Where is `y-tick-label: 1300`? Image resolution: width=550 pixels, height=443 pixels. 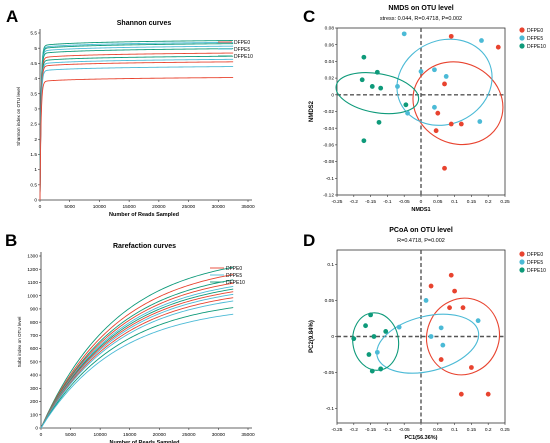
y-tick-label: 1300 is located at coordinates (32, 257).